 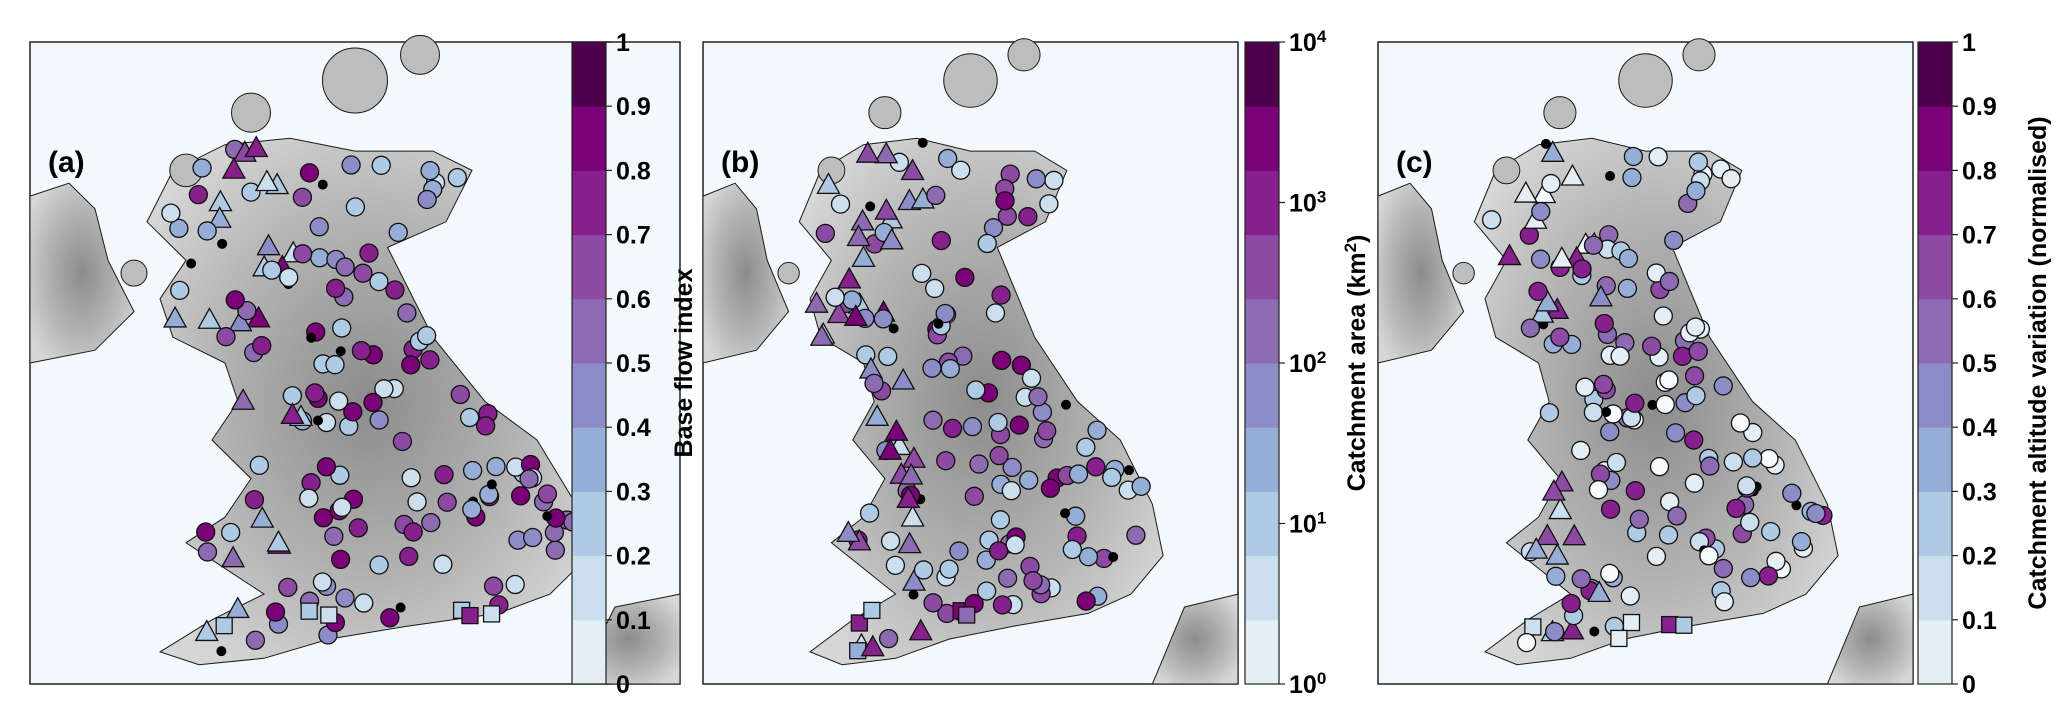 What do you see at coordinates (633, 364) in the screenshot?
I see `colorbar-tick-label: 0.5` at bounding box center [633, 364].